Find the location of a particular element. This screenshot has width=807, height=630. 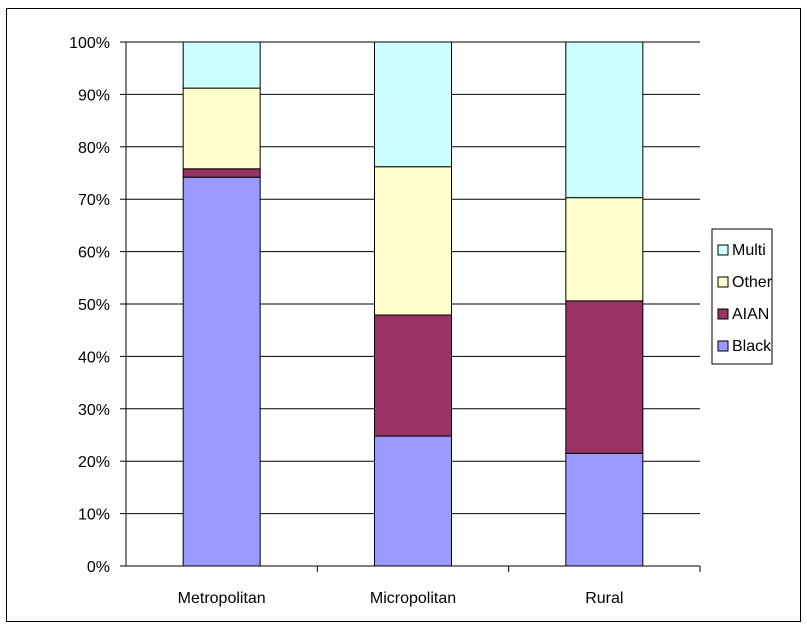

legend-swatch-other is located at coordinates (723, 282).